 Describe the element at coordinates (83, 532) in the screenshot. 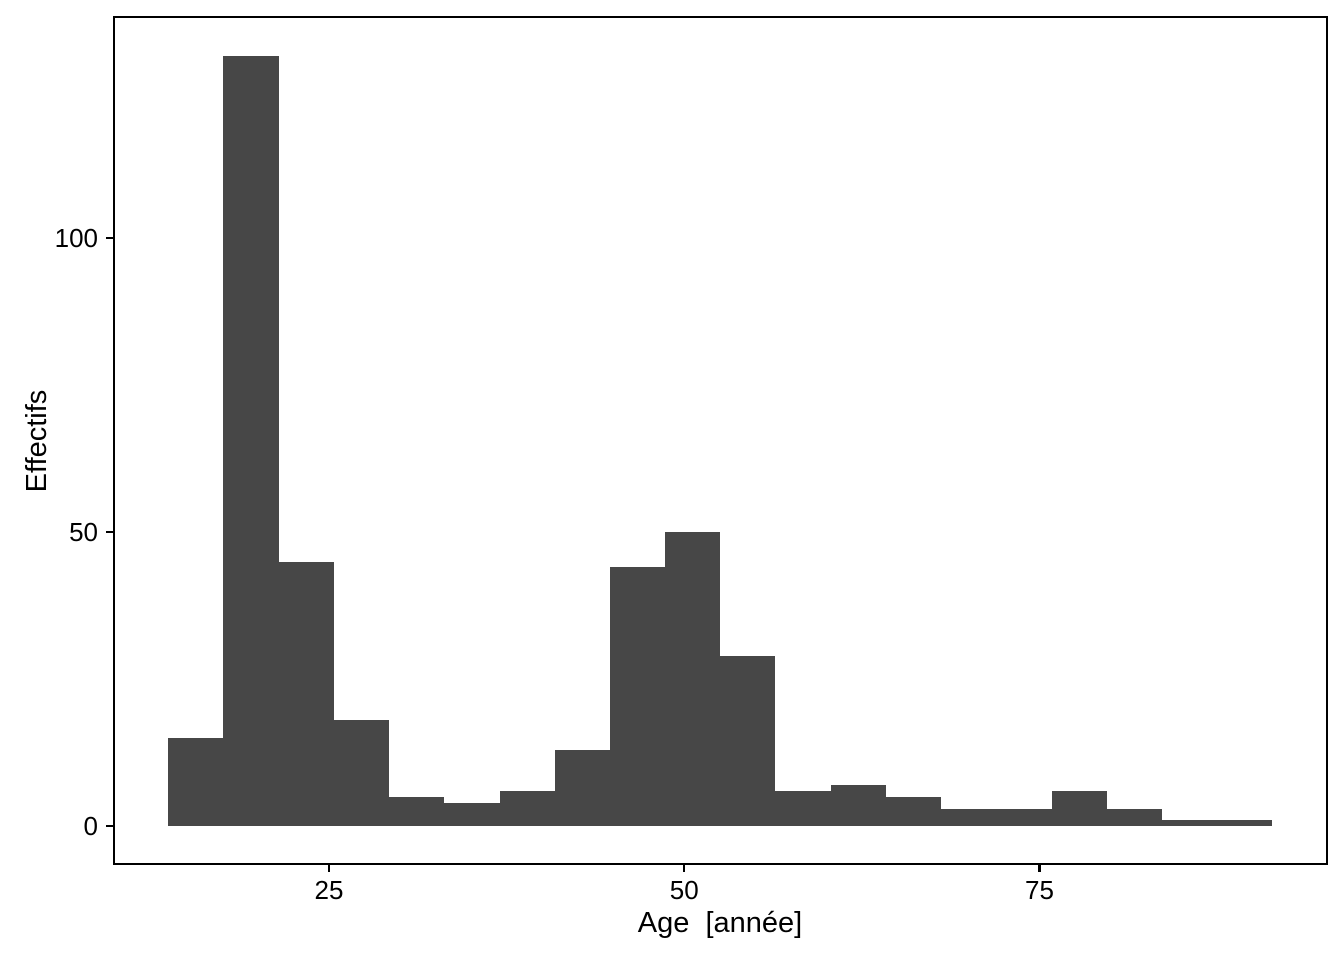

I see `y-tick-label: 50` at that location.